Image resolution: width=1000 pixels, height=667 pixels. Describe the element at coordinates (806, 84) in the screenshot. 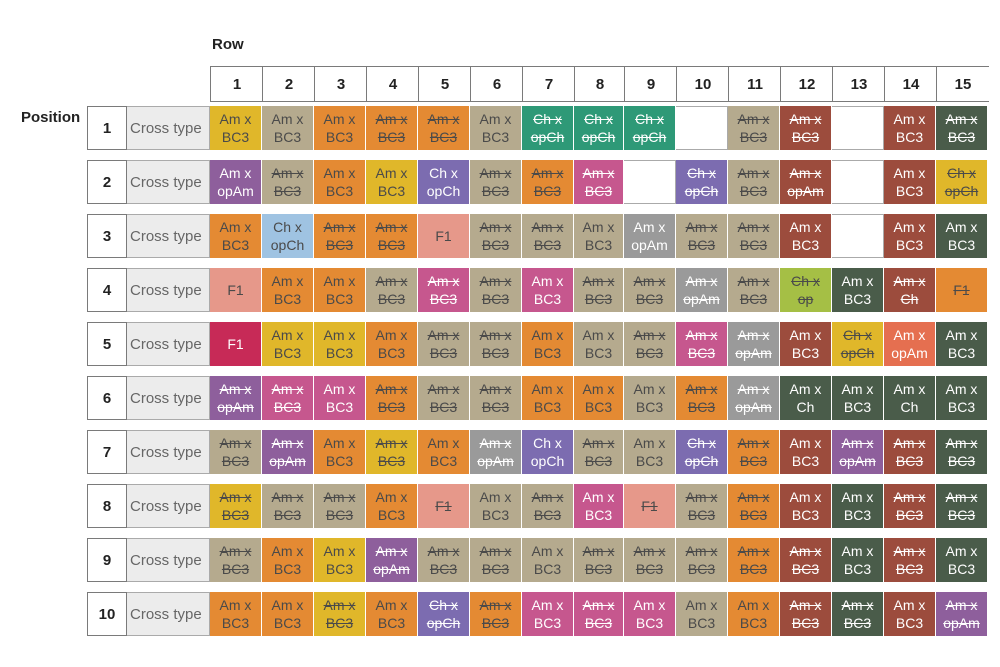

I see `column-header-12: 12` at that location.